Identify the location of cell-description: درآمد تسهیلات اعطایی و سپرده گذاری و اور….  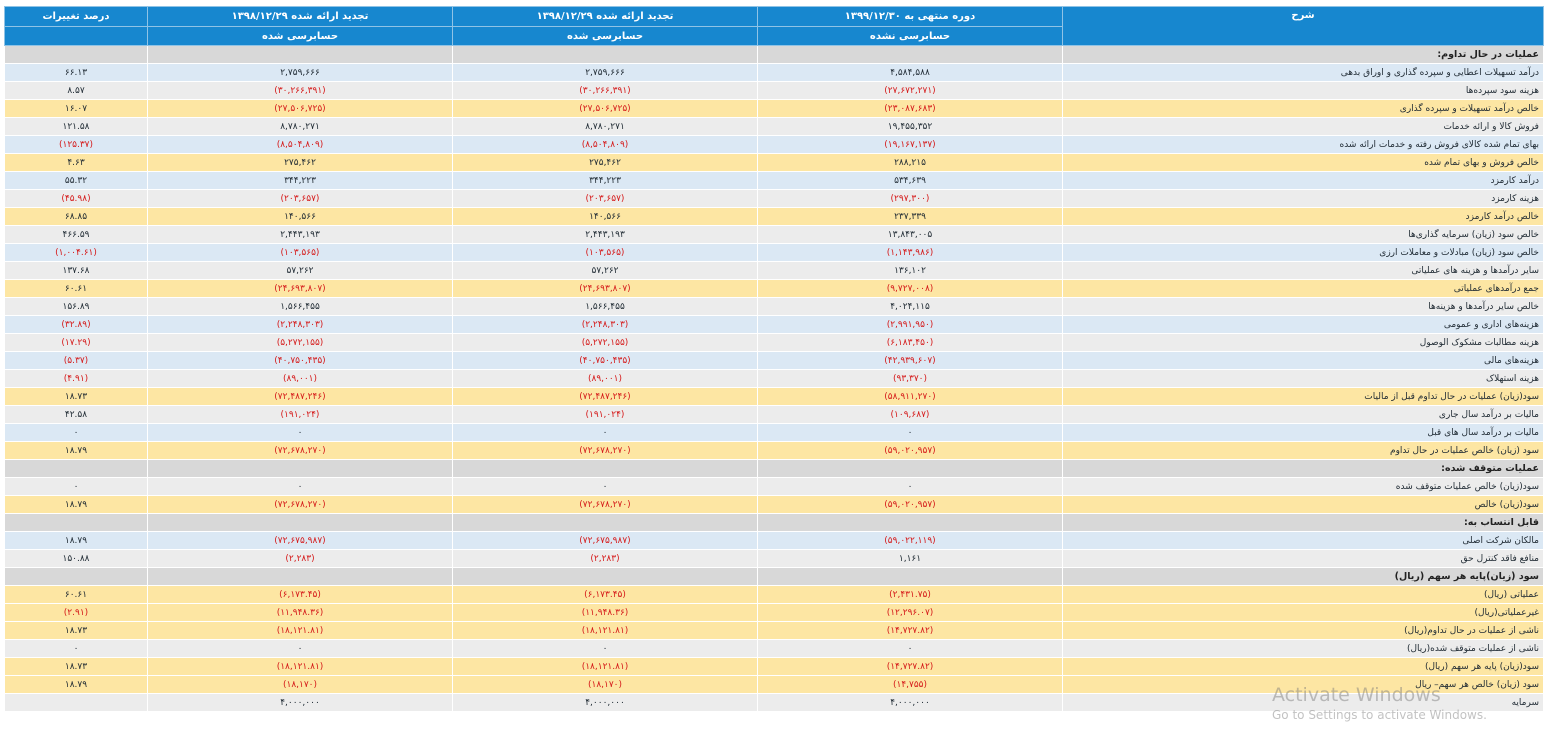
(1303, 72).